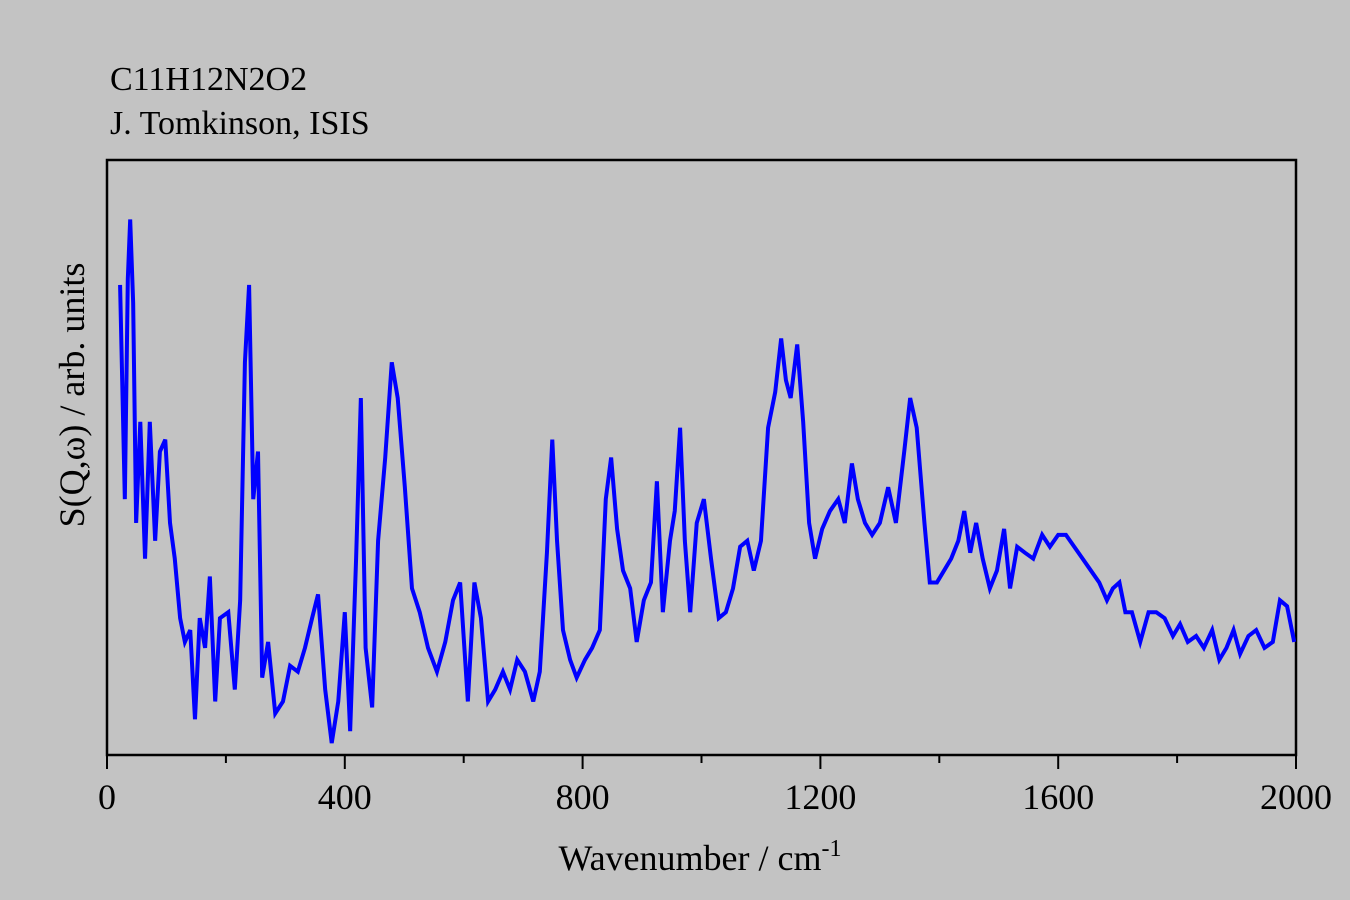  I want to click on x-tick-label: 2000, so click(1296, 797).